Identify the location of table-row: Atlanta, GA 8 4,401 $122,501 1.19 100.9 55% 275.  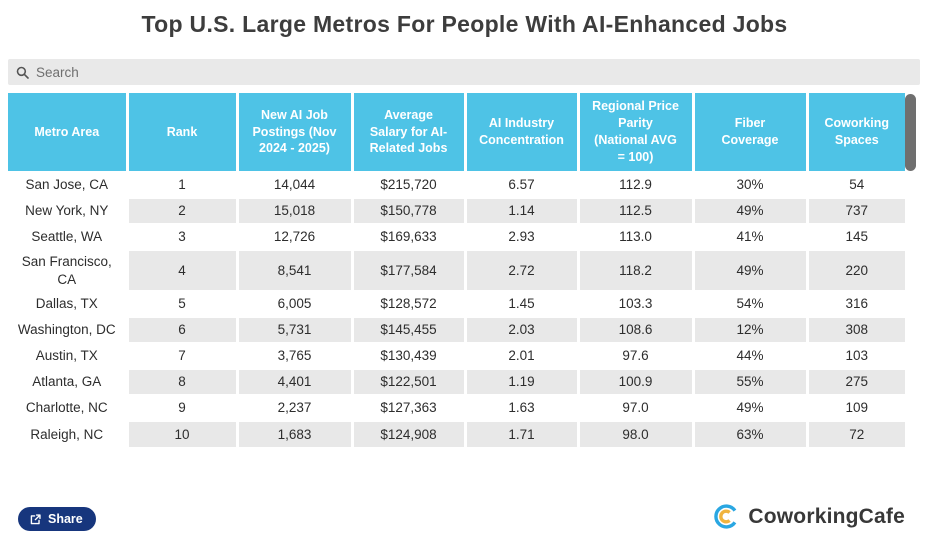
(456, 382).